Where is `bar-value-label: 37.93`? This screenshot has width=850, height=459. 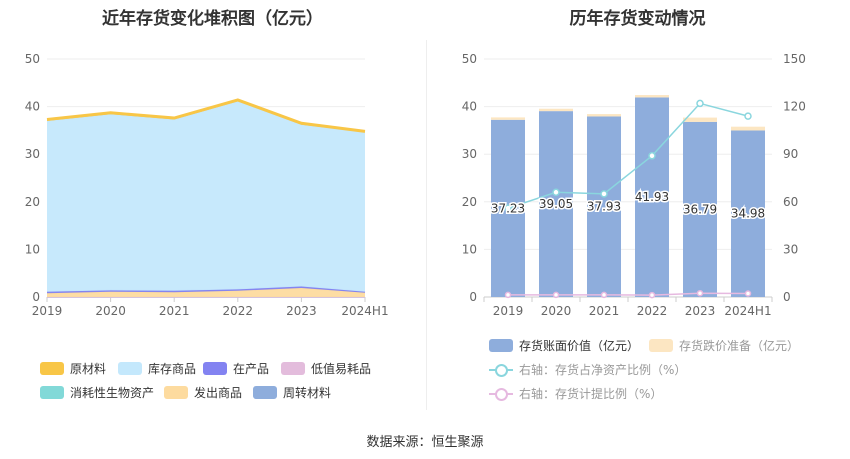
bar-value-label: 37.93 is located at coordinates (604, 207).